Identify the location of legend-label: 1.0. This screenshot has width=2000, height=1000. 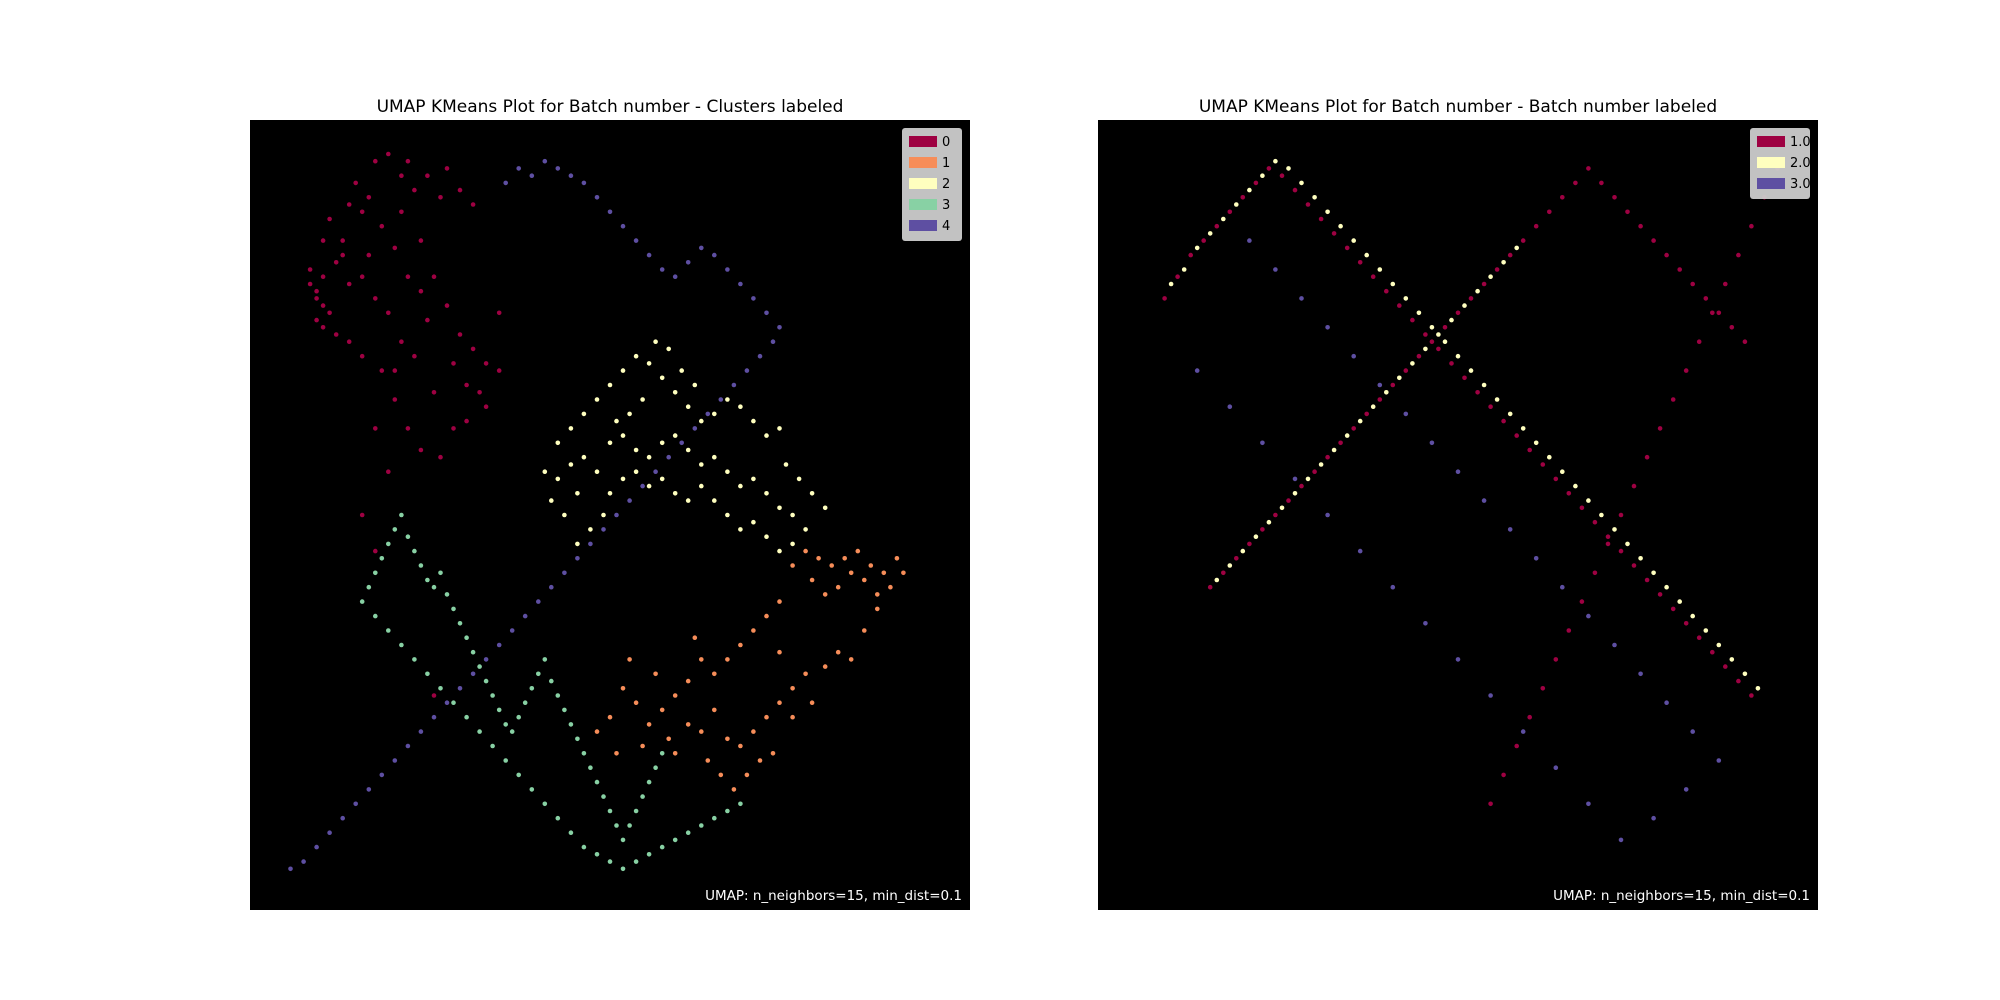
(1800, 142).